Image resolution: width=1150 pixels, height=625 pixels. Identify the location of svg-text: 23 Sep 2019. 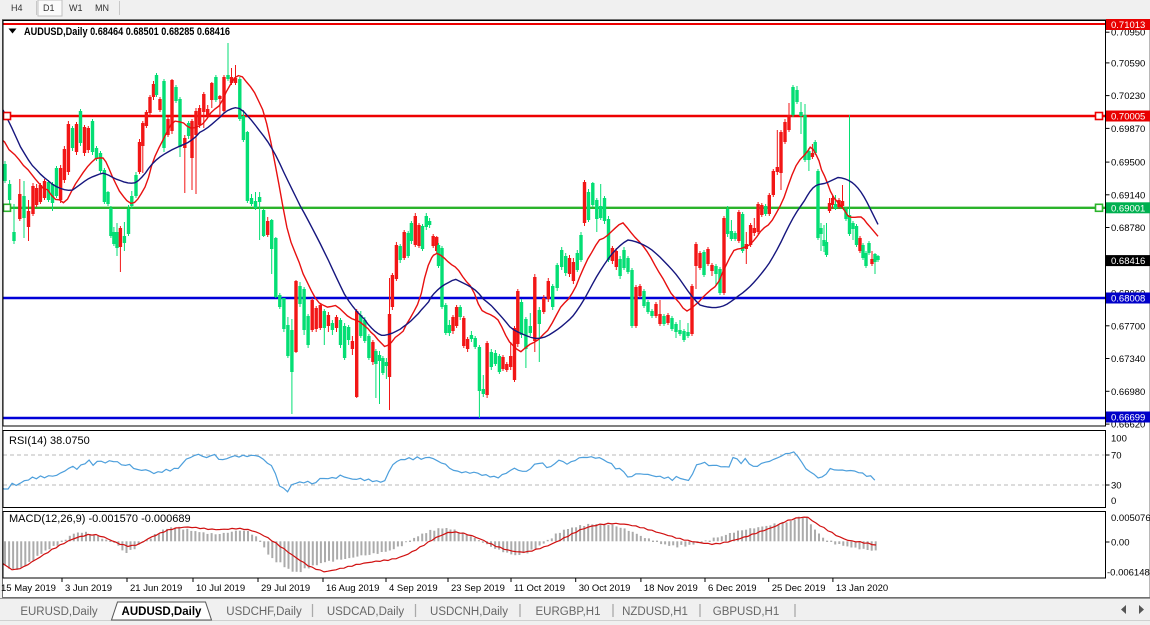
(478, 588).